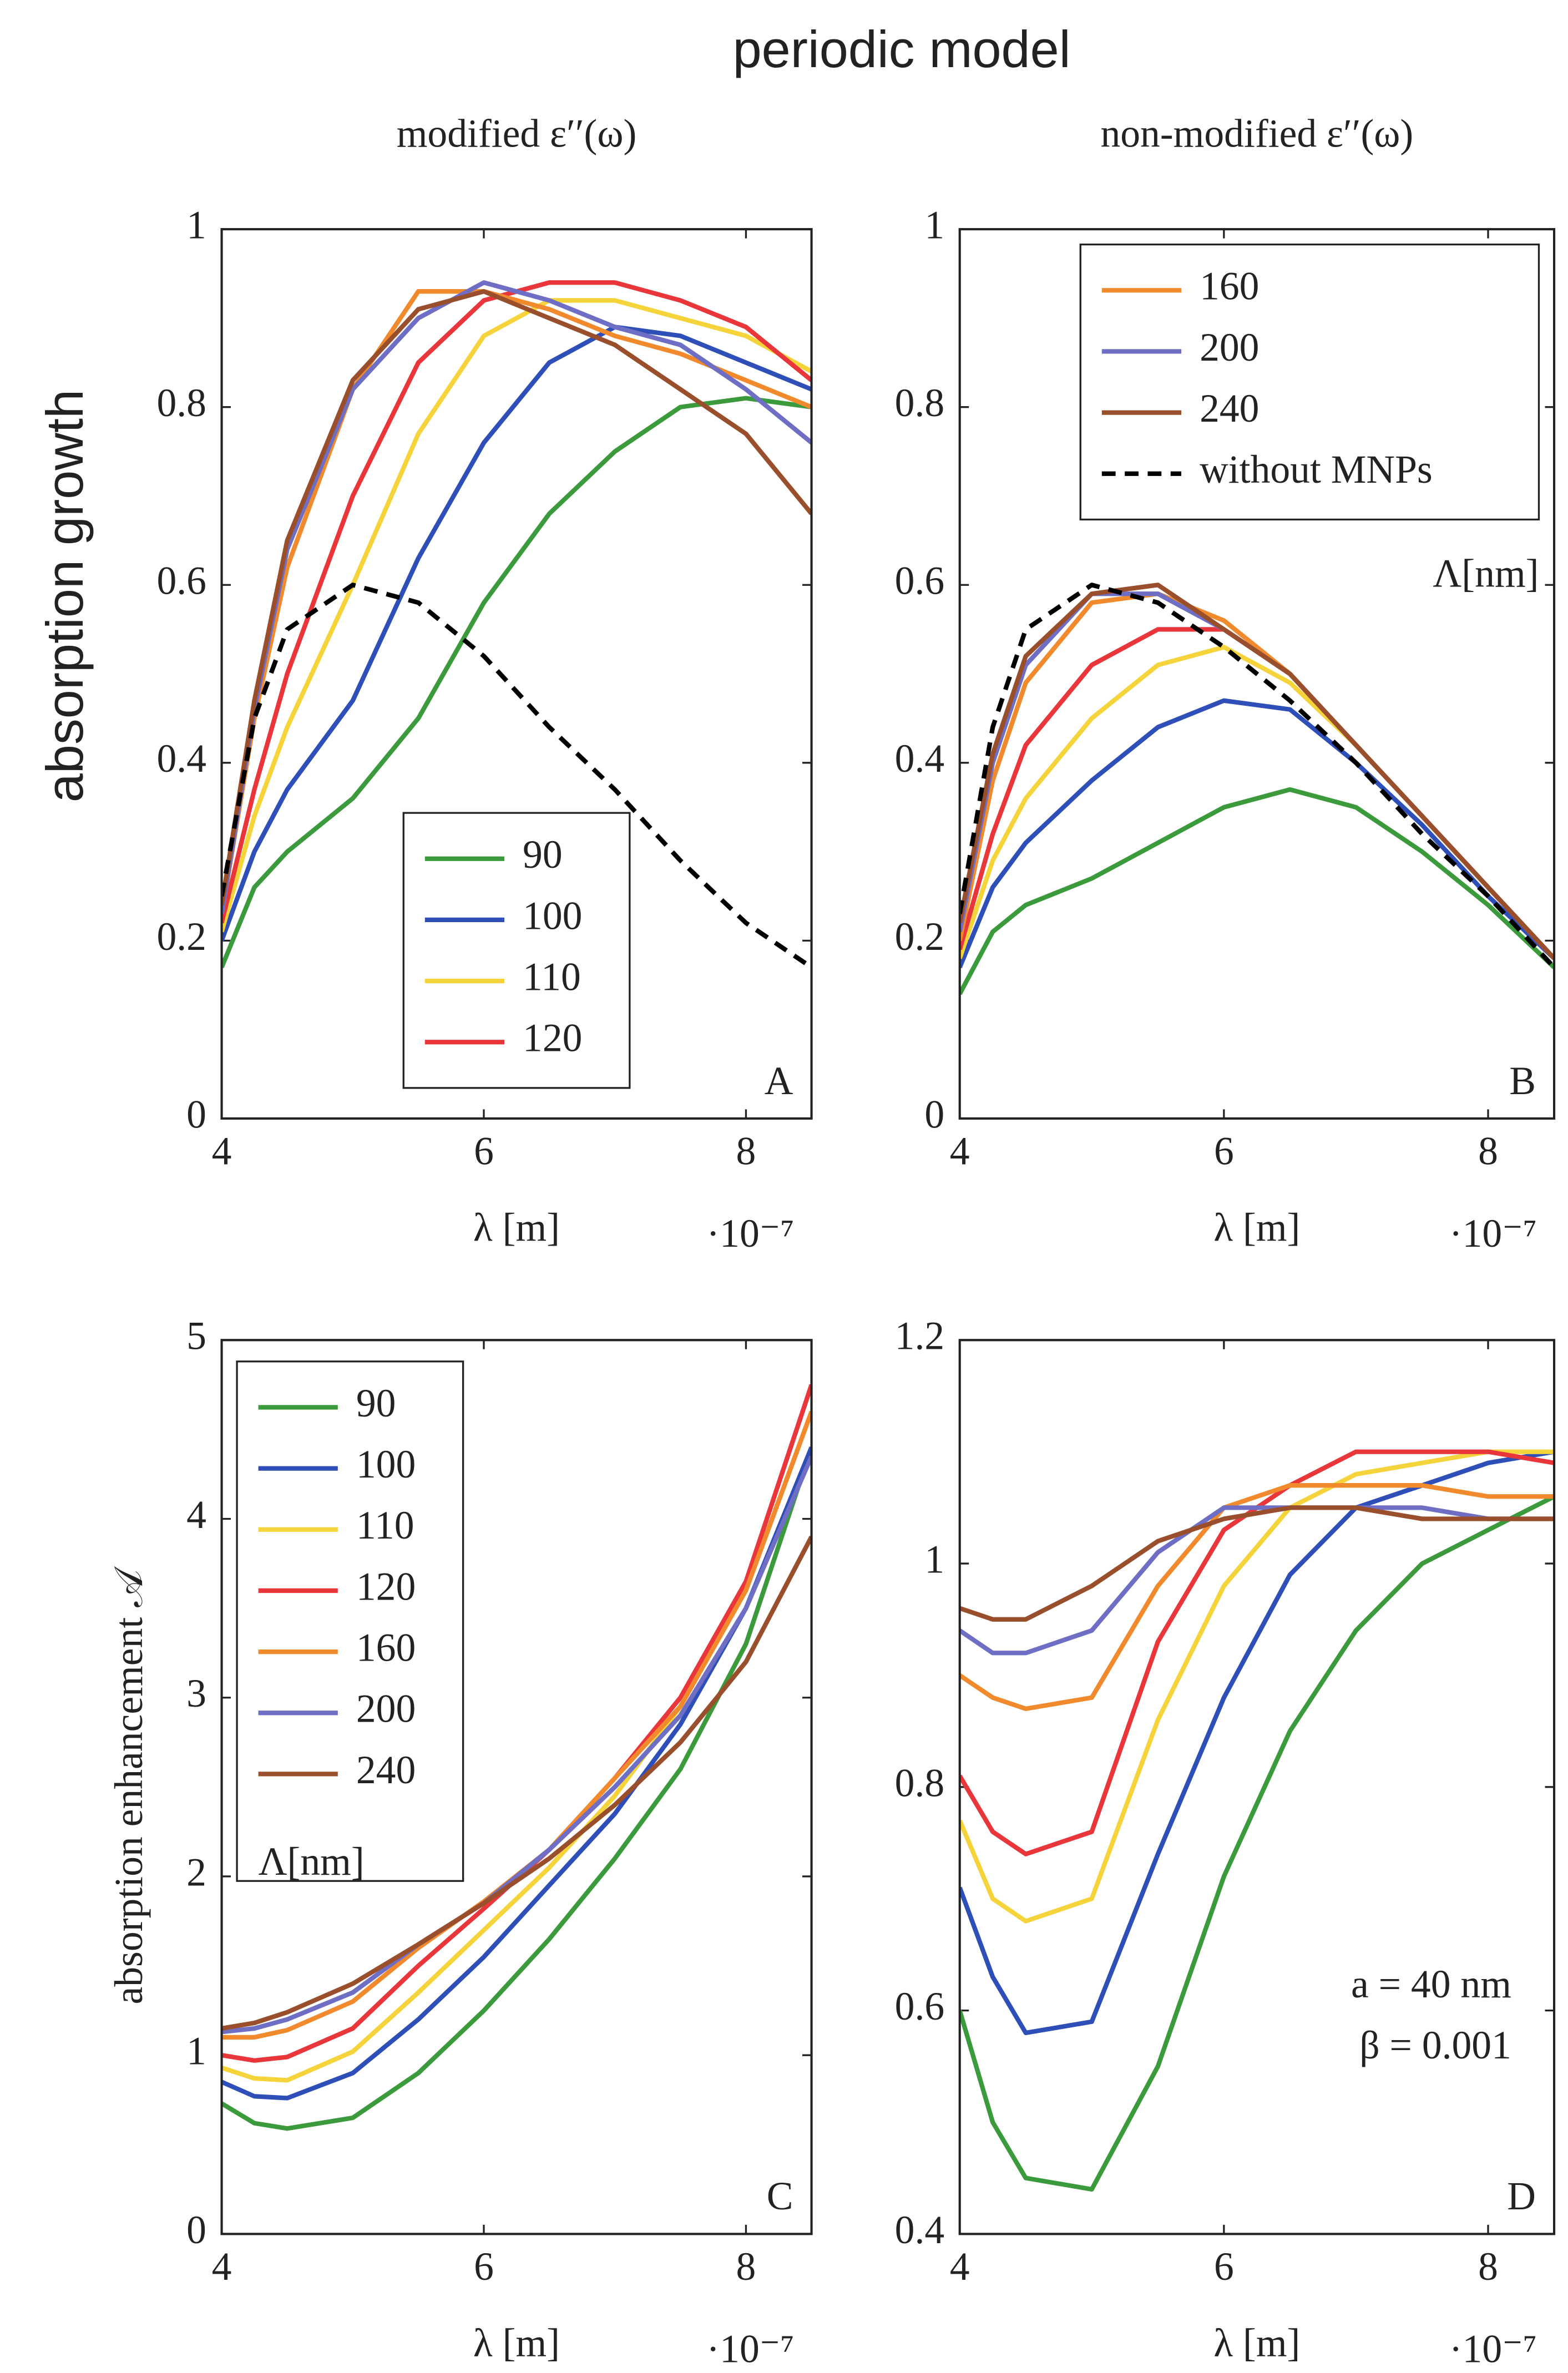 The width and height of the screenshot is (1568, 2373). What do you see at coordinates (129, 1785) in the screenshot?
I see `y-axis-label: absorption enhancement 𝒜` at bounding box center [129, 1785].